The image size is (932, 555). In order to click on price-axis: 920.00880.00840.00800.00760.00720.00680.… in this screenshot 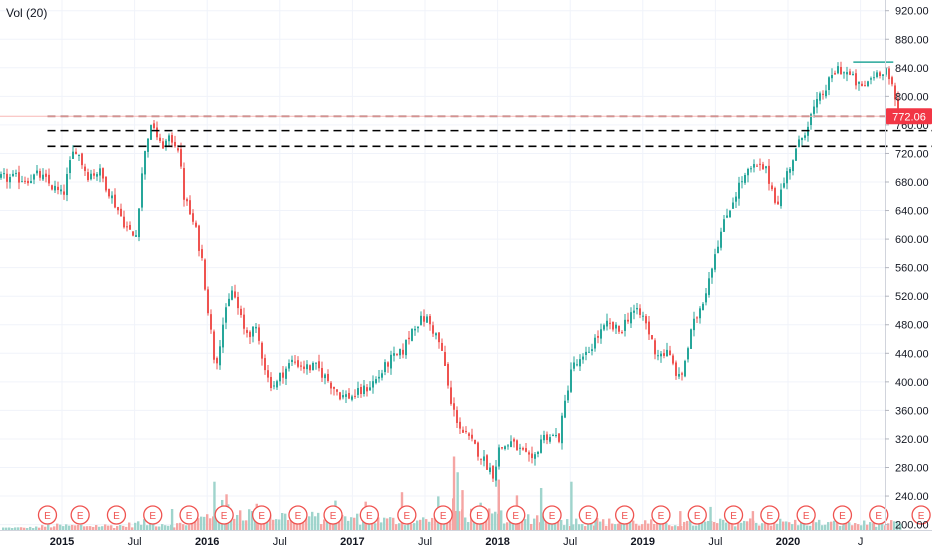, I will do `click(907, 269)`.